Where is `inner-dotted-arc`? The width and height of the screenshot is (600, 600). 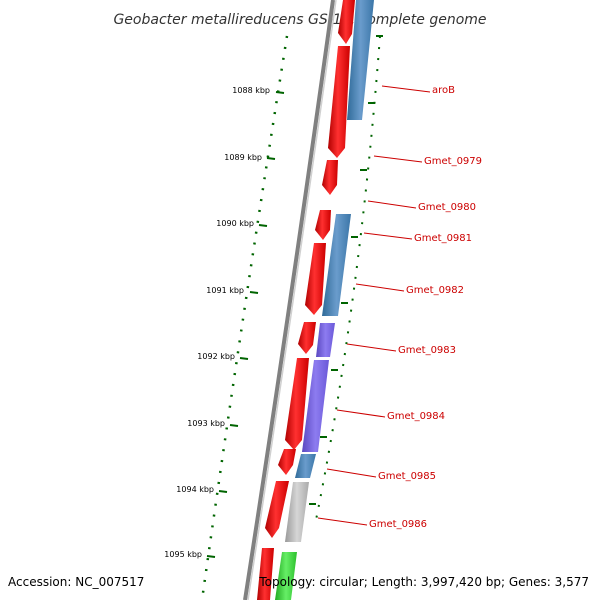 inner-dotted-arc is located at coordinates (348, 278).